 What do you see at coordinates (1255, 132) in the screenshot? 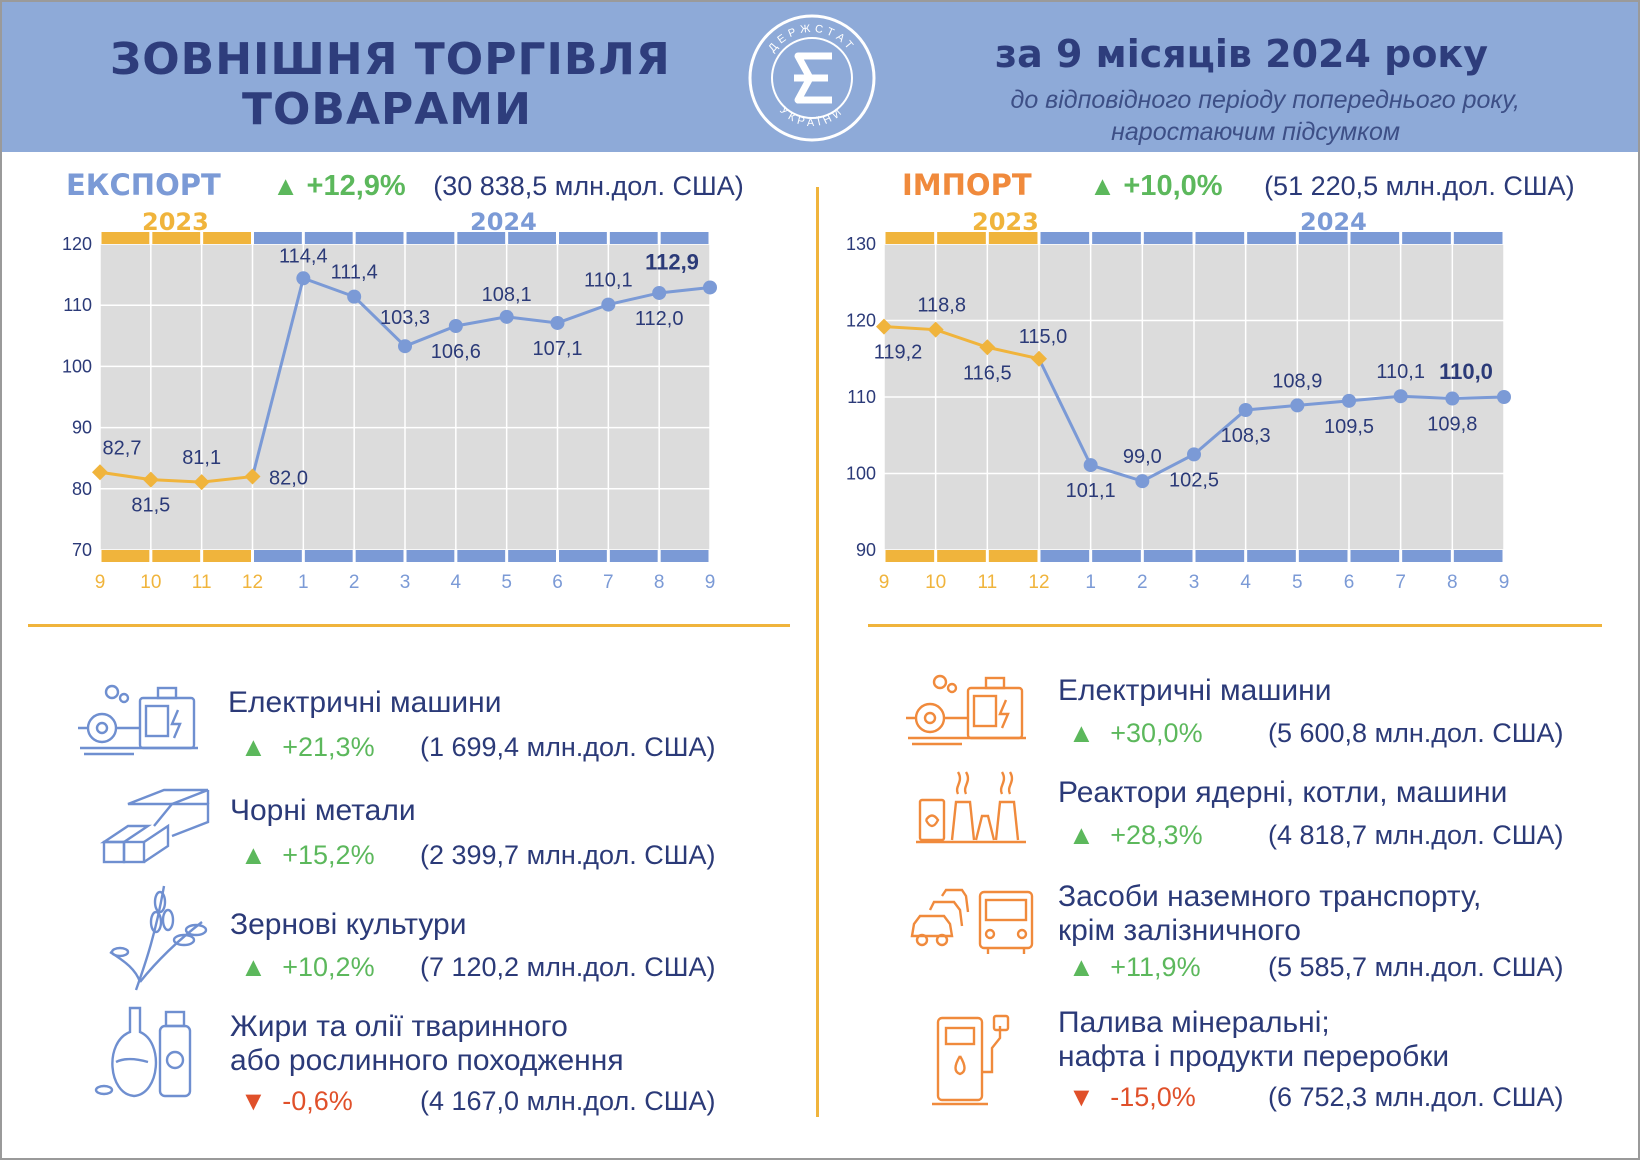
I see `subtitle-line-2: наростаючим підсумком` at bounding box center [1255, 132].